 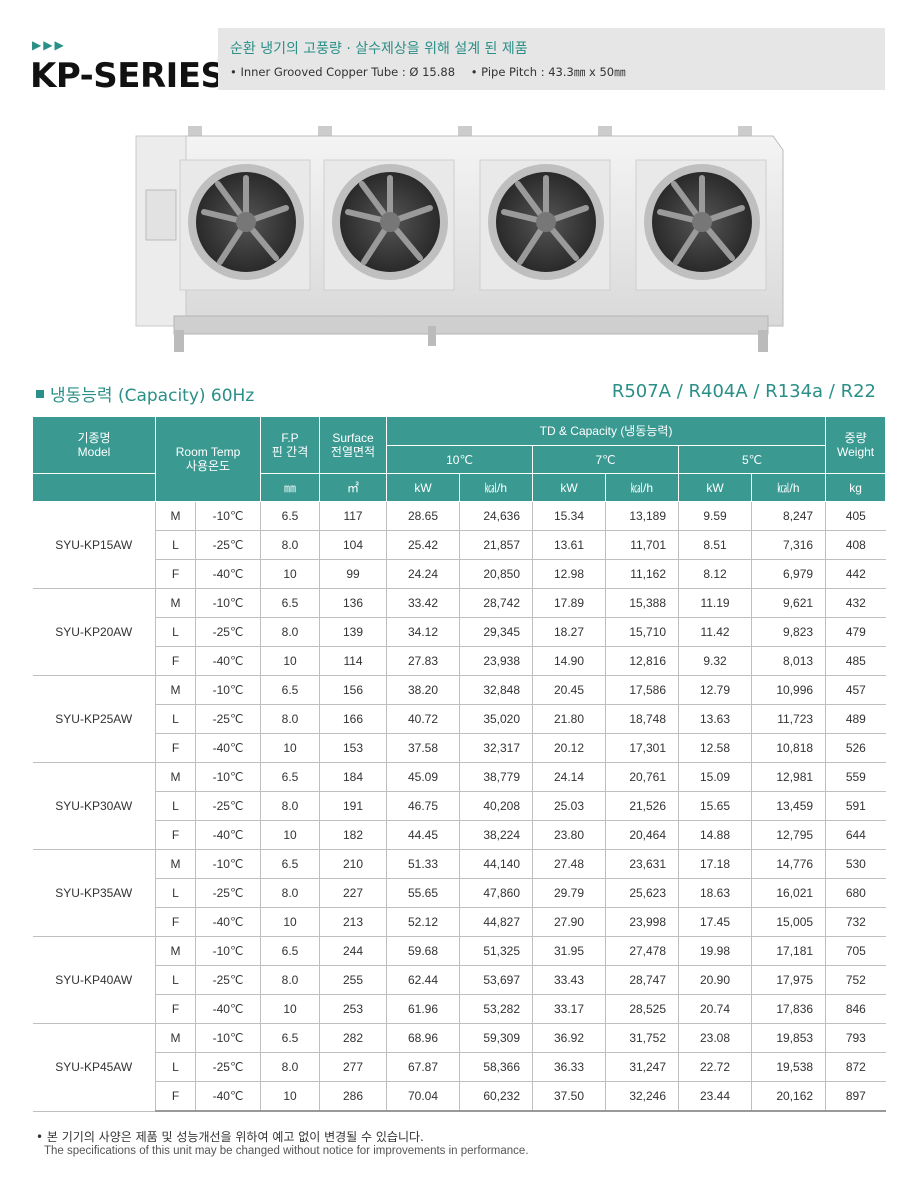 I want to click on cell-kc7: 18,748, so click(x=642, y=719).